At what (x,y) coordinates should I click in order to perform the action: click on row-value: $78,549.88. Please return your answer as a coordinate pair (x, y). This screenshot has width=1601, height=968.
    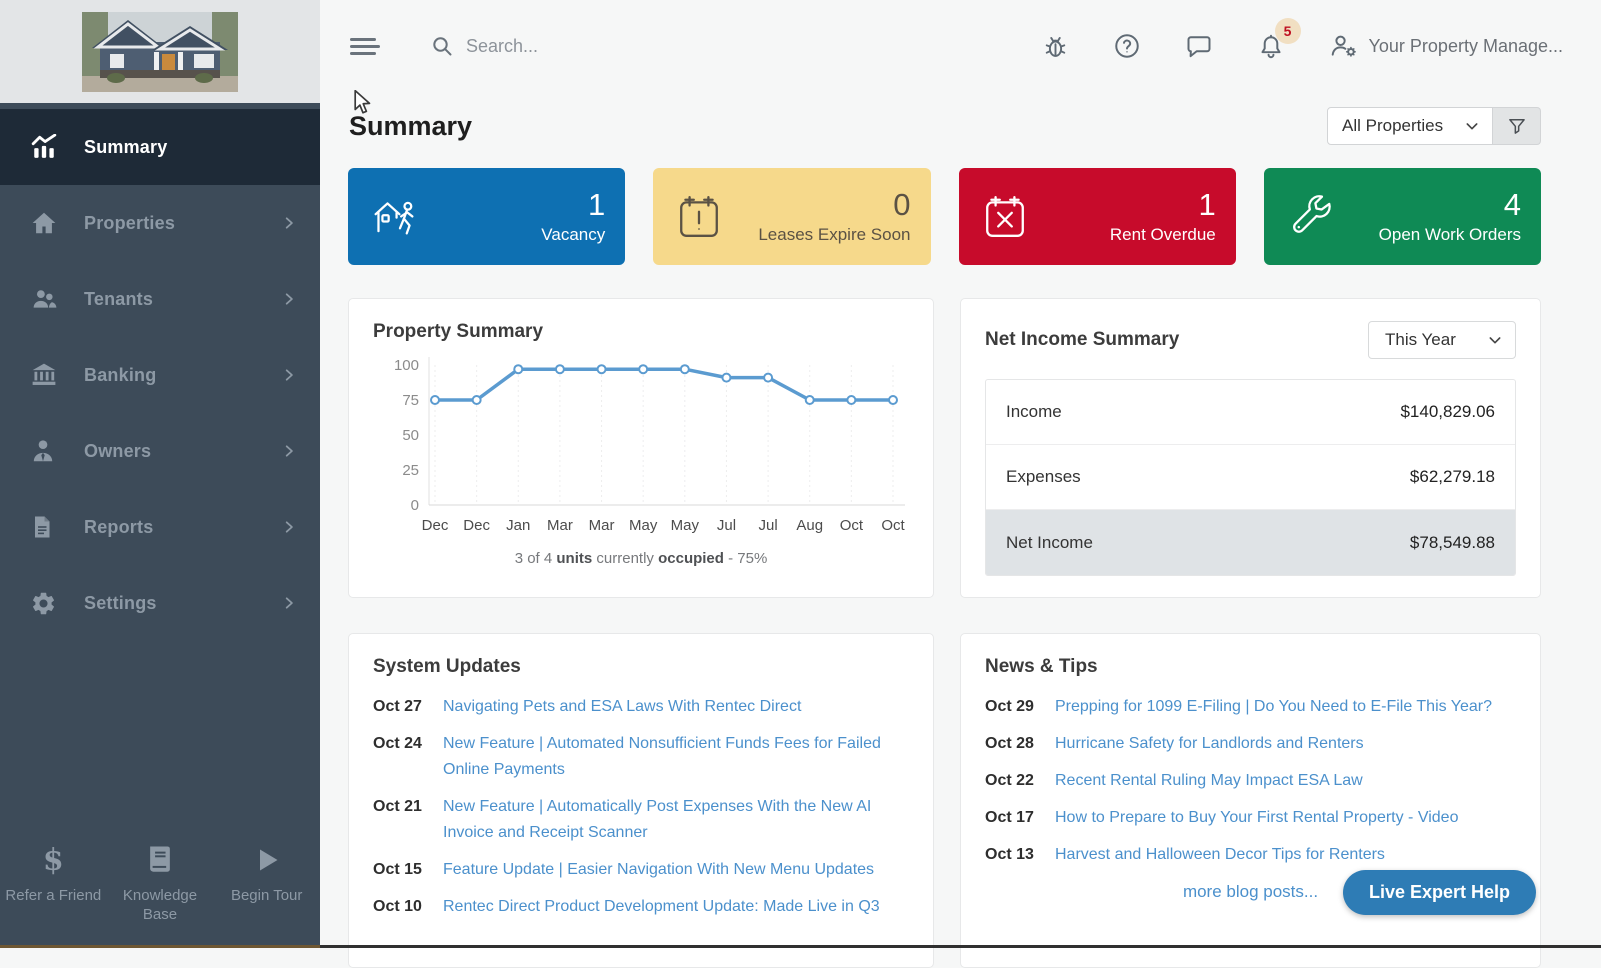
    Looking at the image, I should click on (1452, 542).